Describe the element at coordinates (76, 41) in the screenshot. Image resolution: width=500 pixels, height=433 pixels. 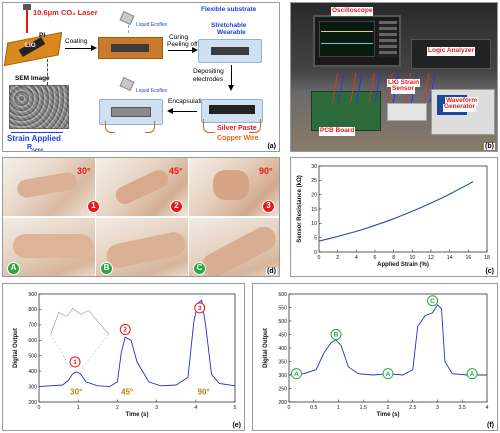
I see `coating-label: Coating` at that location.